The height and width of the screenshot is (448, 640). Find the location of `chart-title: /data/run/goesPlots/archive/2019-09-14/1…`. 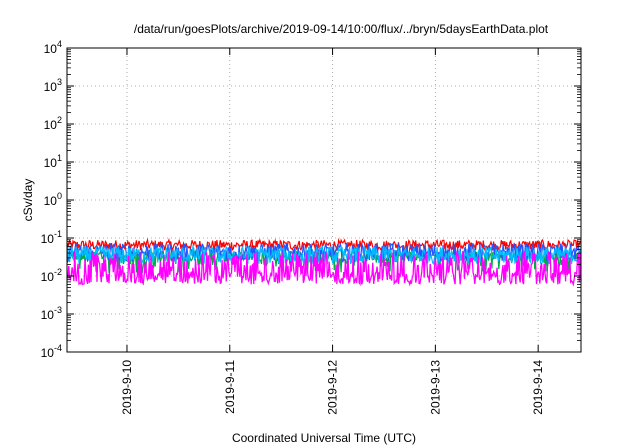

chart-title: /data/run/goesPlots/archive/2019-09-14/1… is located at coordinates (341, 29).